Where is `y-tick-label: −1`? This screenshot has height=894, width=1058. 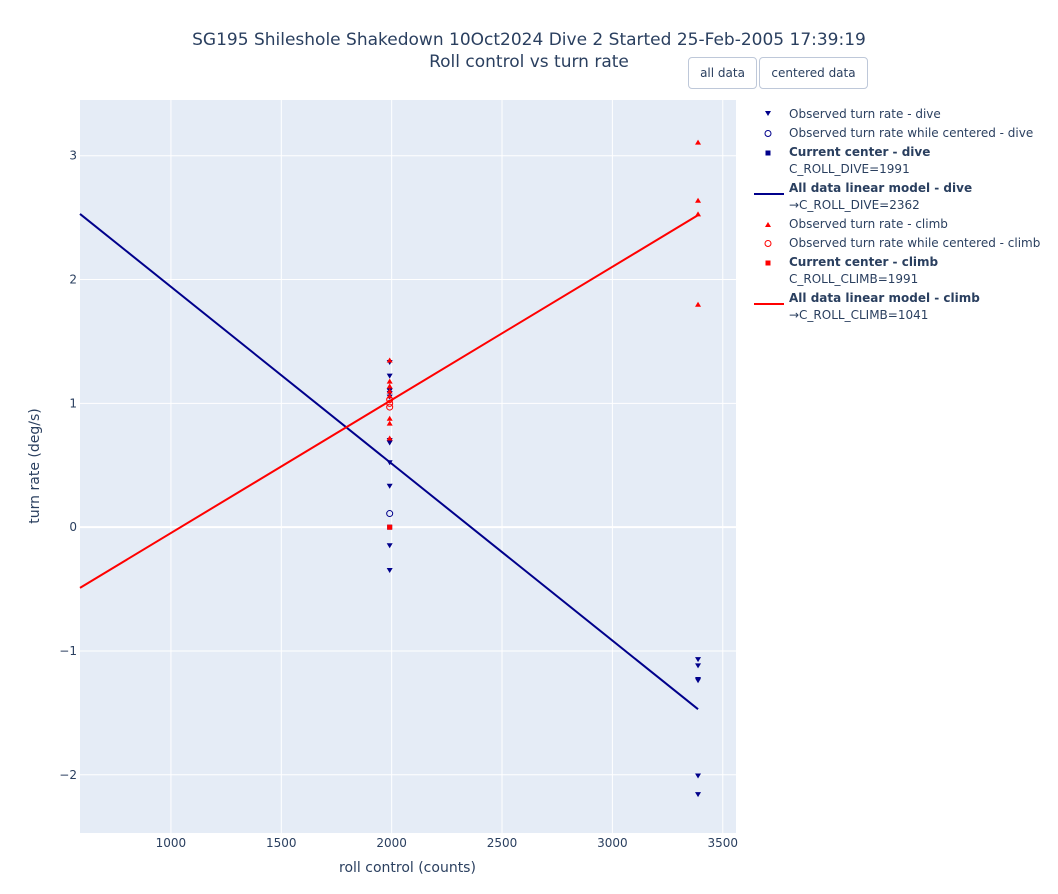 y-tick-label: −1 is located at coordinates (68, 651).